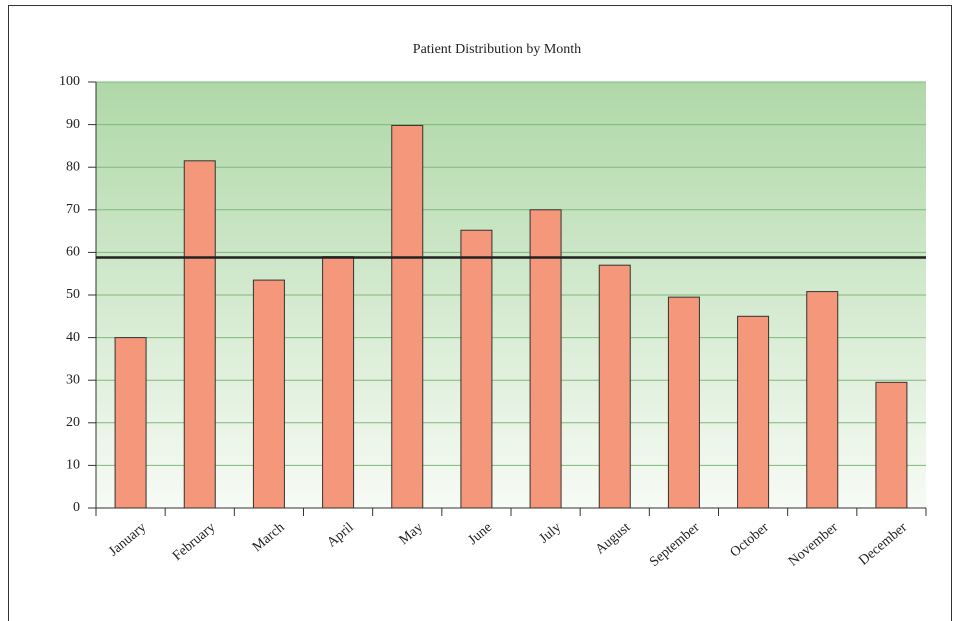  Describe the element at coordinates (73, 294) in the screenshot. I see `y-tick-label: 50` at that location.